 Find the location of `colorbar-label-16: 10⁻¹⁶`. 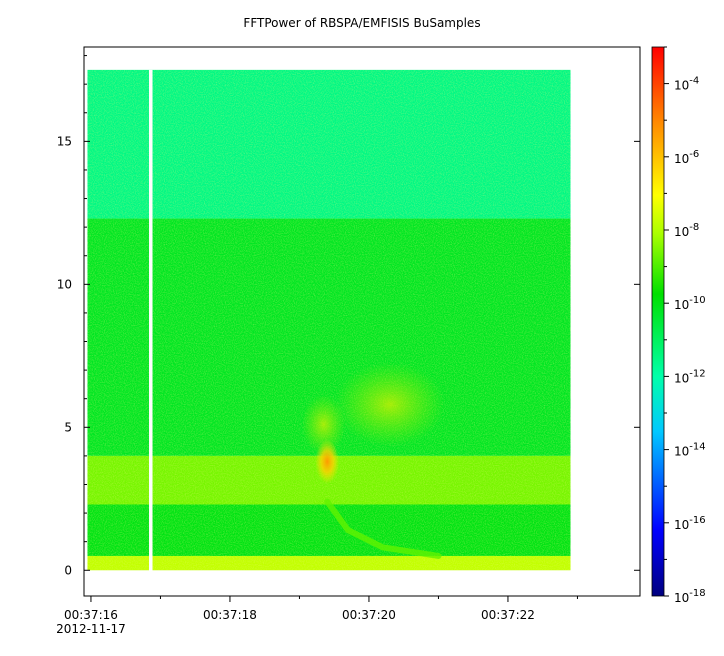

colorbar-label-16: 10⁻¹⁶ is located at coordinates (690, 523).